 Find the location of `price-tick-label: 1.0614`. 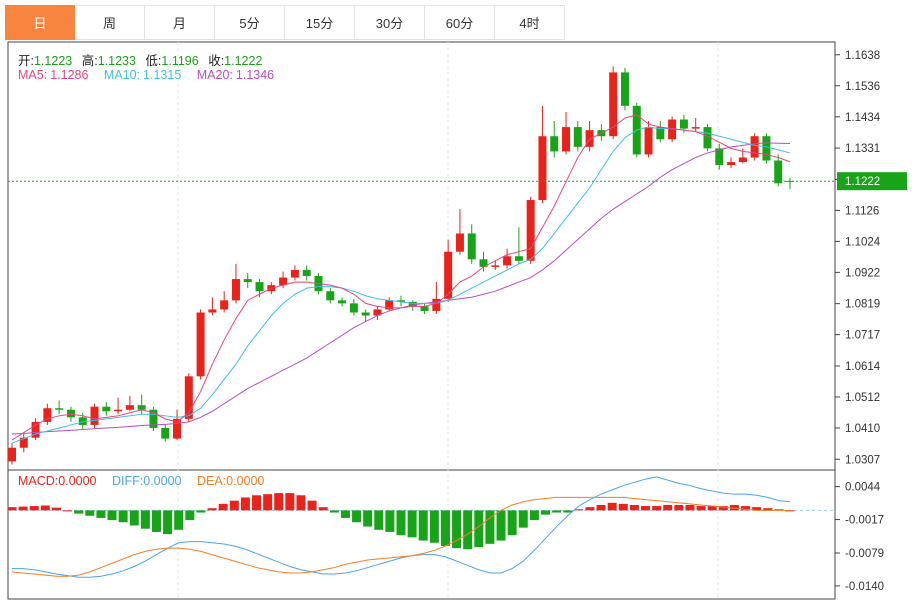

price-tick-label: 1.0614 is located at coordinates (863, 367).